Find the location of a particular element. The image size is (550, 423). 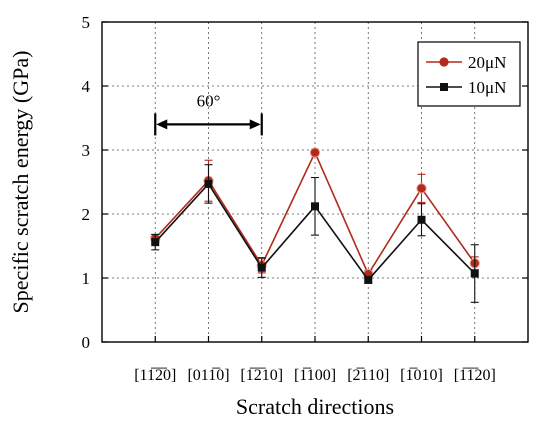

y-tick-label: 2 is located at coordinates (86, 214).